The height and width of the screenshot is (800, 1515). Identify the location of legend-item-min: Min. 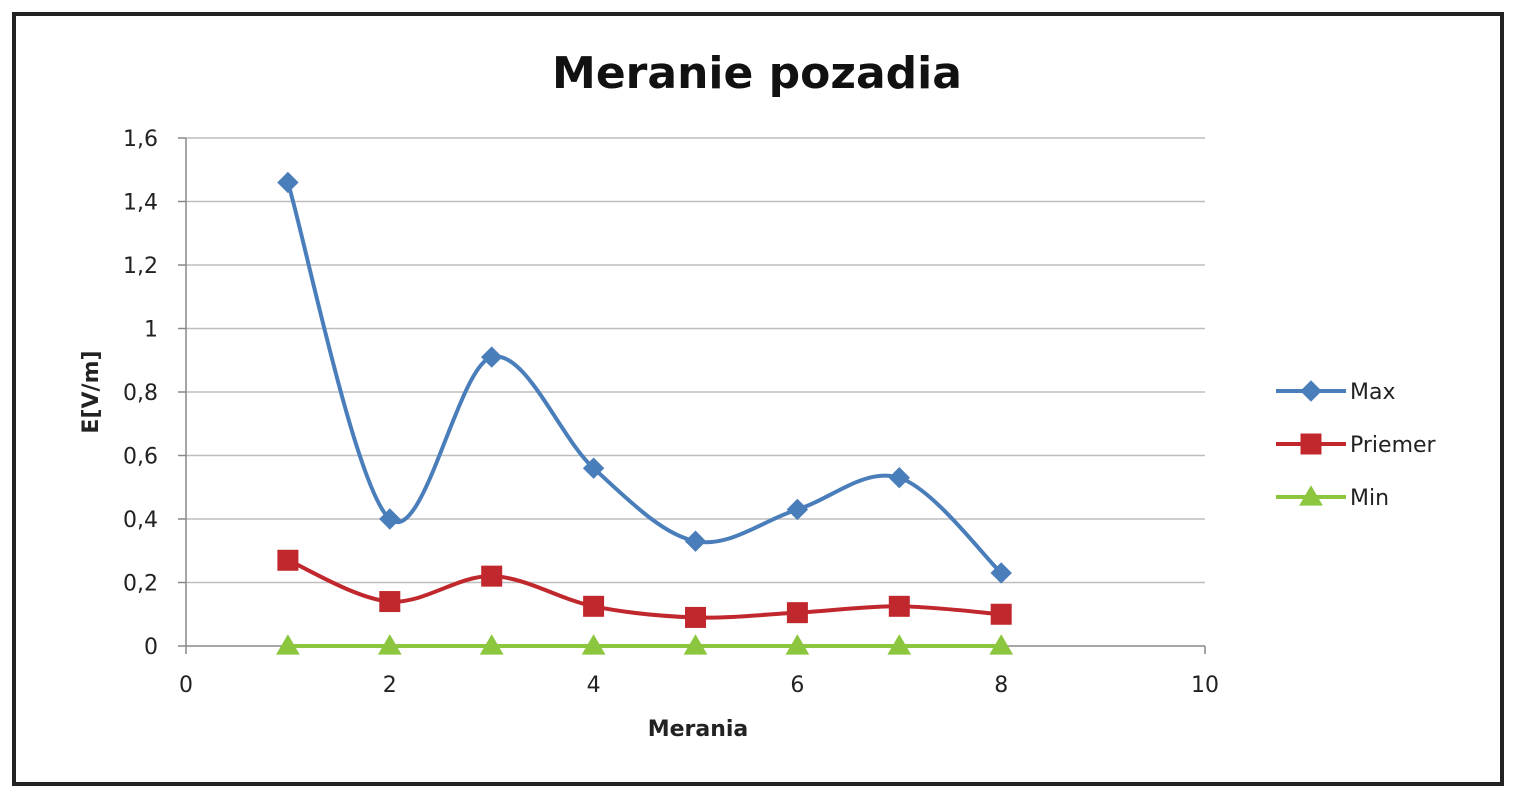
(1332, 498).